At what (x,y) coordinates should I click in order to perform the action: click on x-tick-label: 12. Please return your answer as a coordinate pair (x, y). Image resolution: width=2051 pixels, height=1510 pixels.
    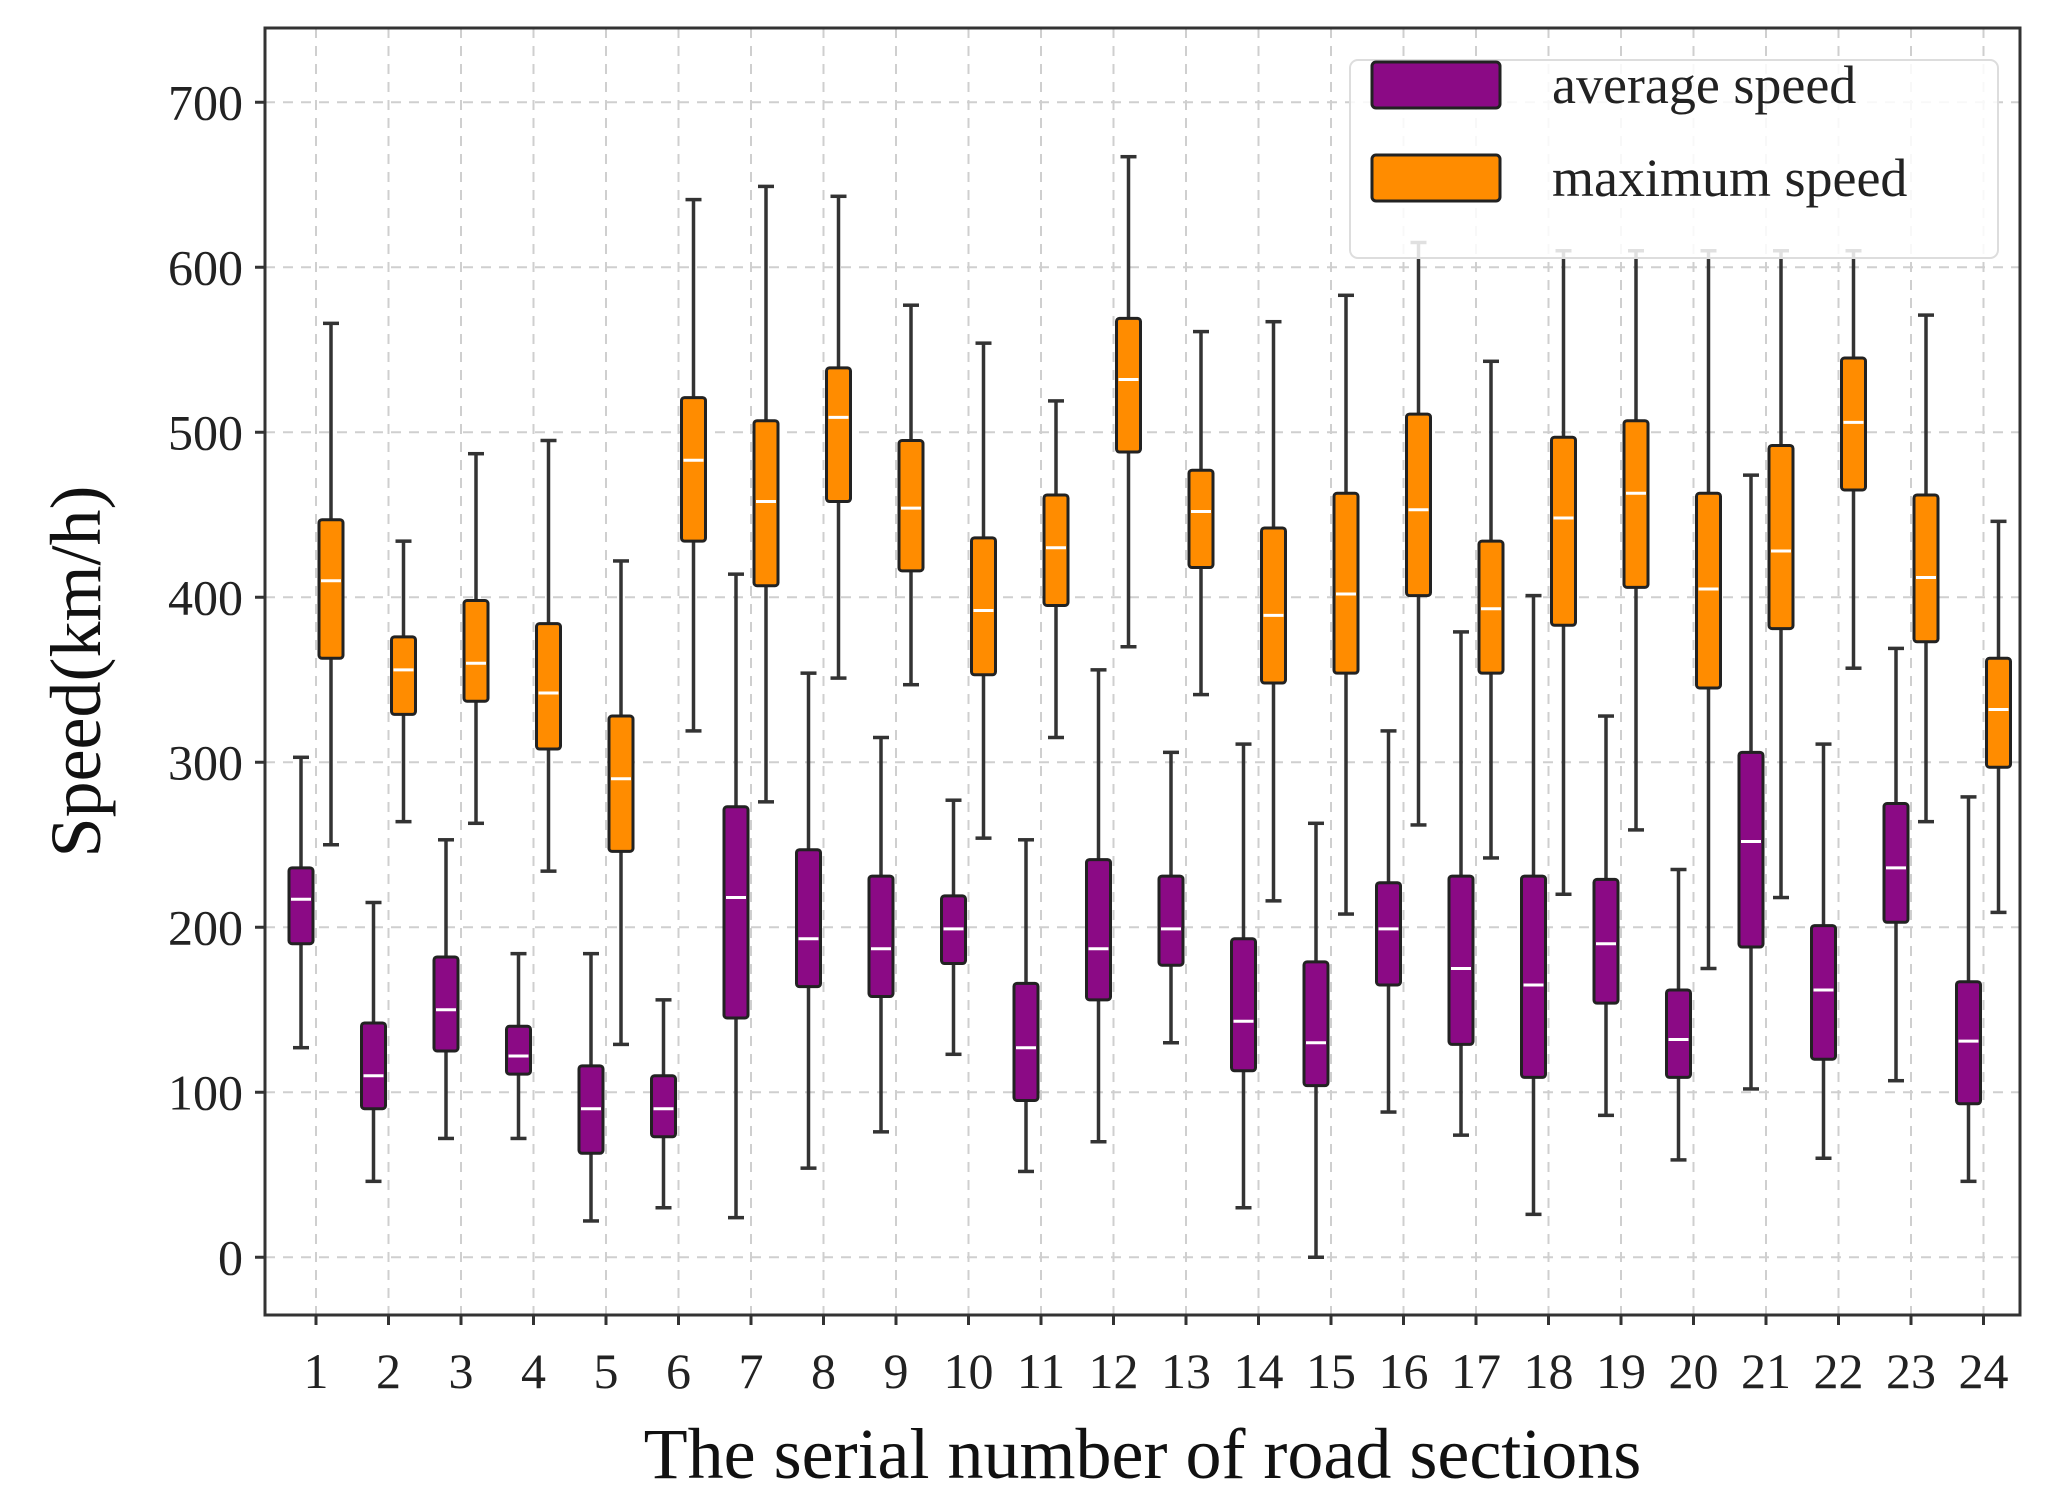
    Looking at the image, I should click on (1114, 1371).